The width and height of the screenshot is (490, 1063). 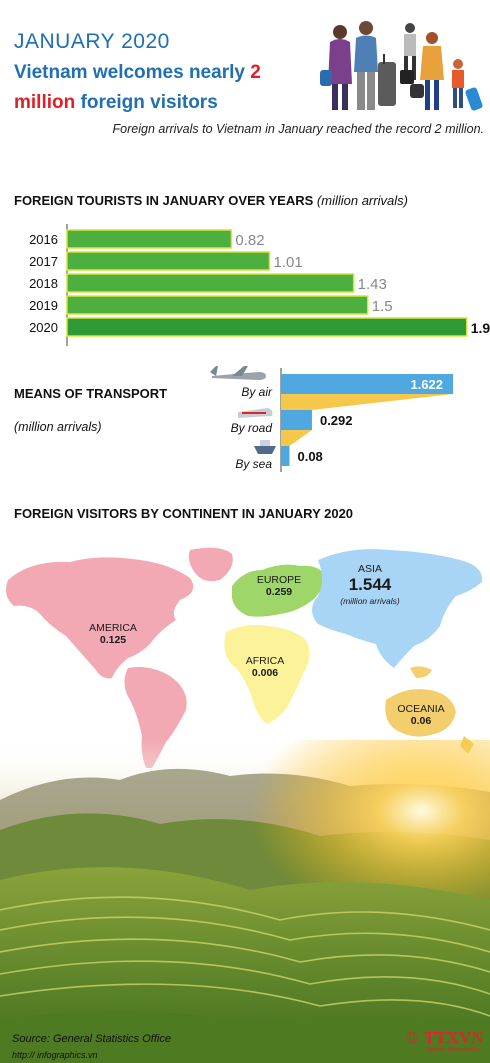 I want to click on tourists-title-text: FOREIGN TOURISTS IN JANUARY OVER YEARS, so click(x=164, y=200).